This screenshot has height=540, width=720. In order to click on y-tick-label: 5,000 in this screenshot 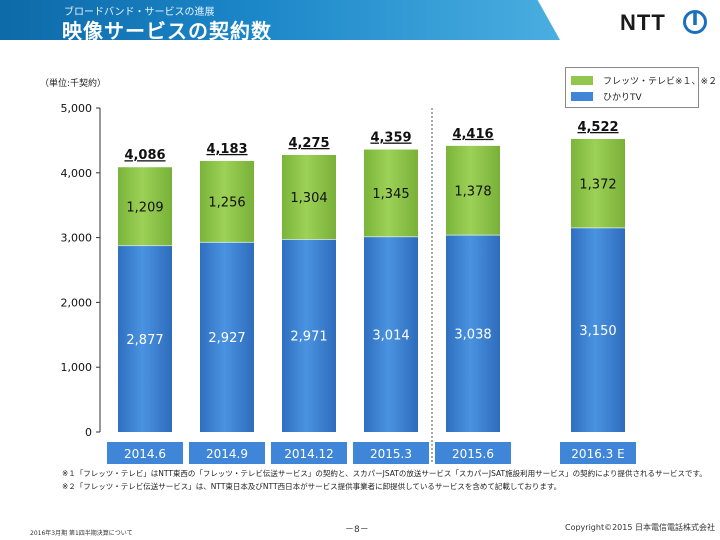, I will do `click(77, 108)`.